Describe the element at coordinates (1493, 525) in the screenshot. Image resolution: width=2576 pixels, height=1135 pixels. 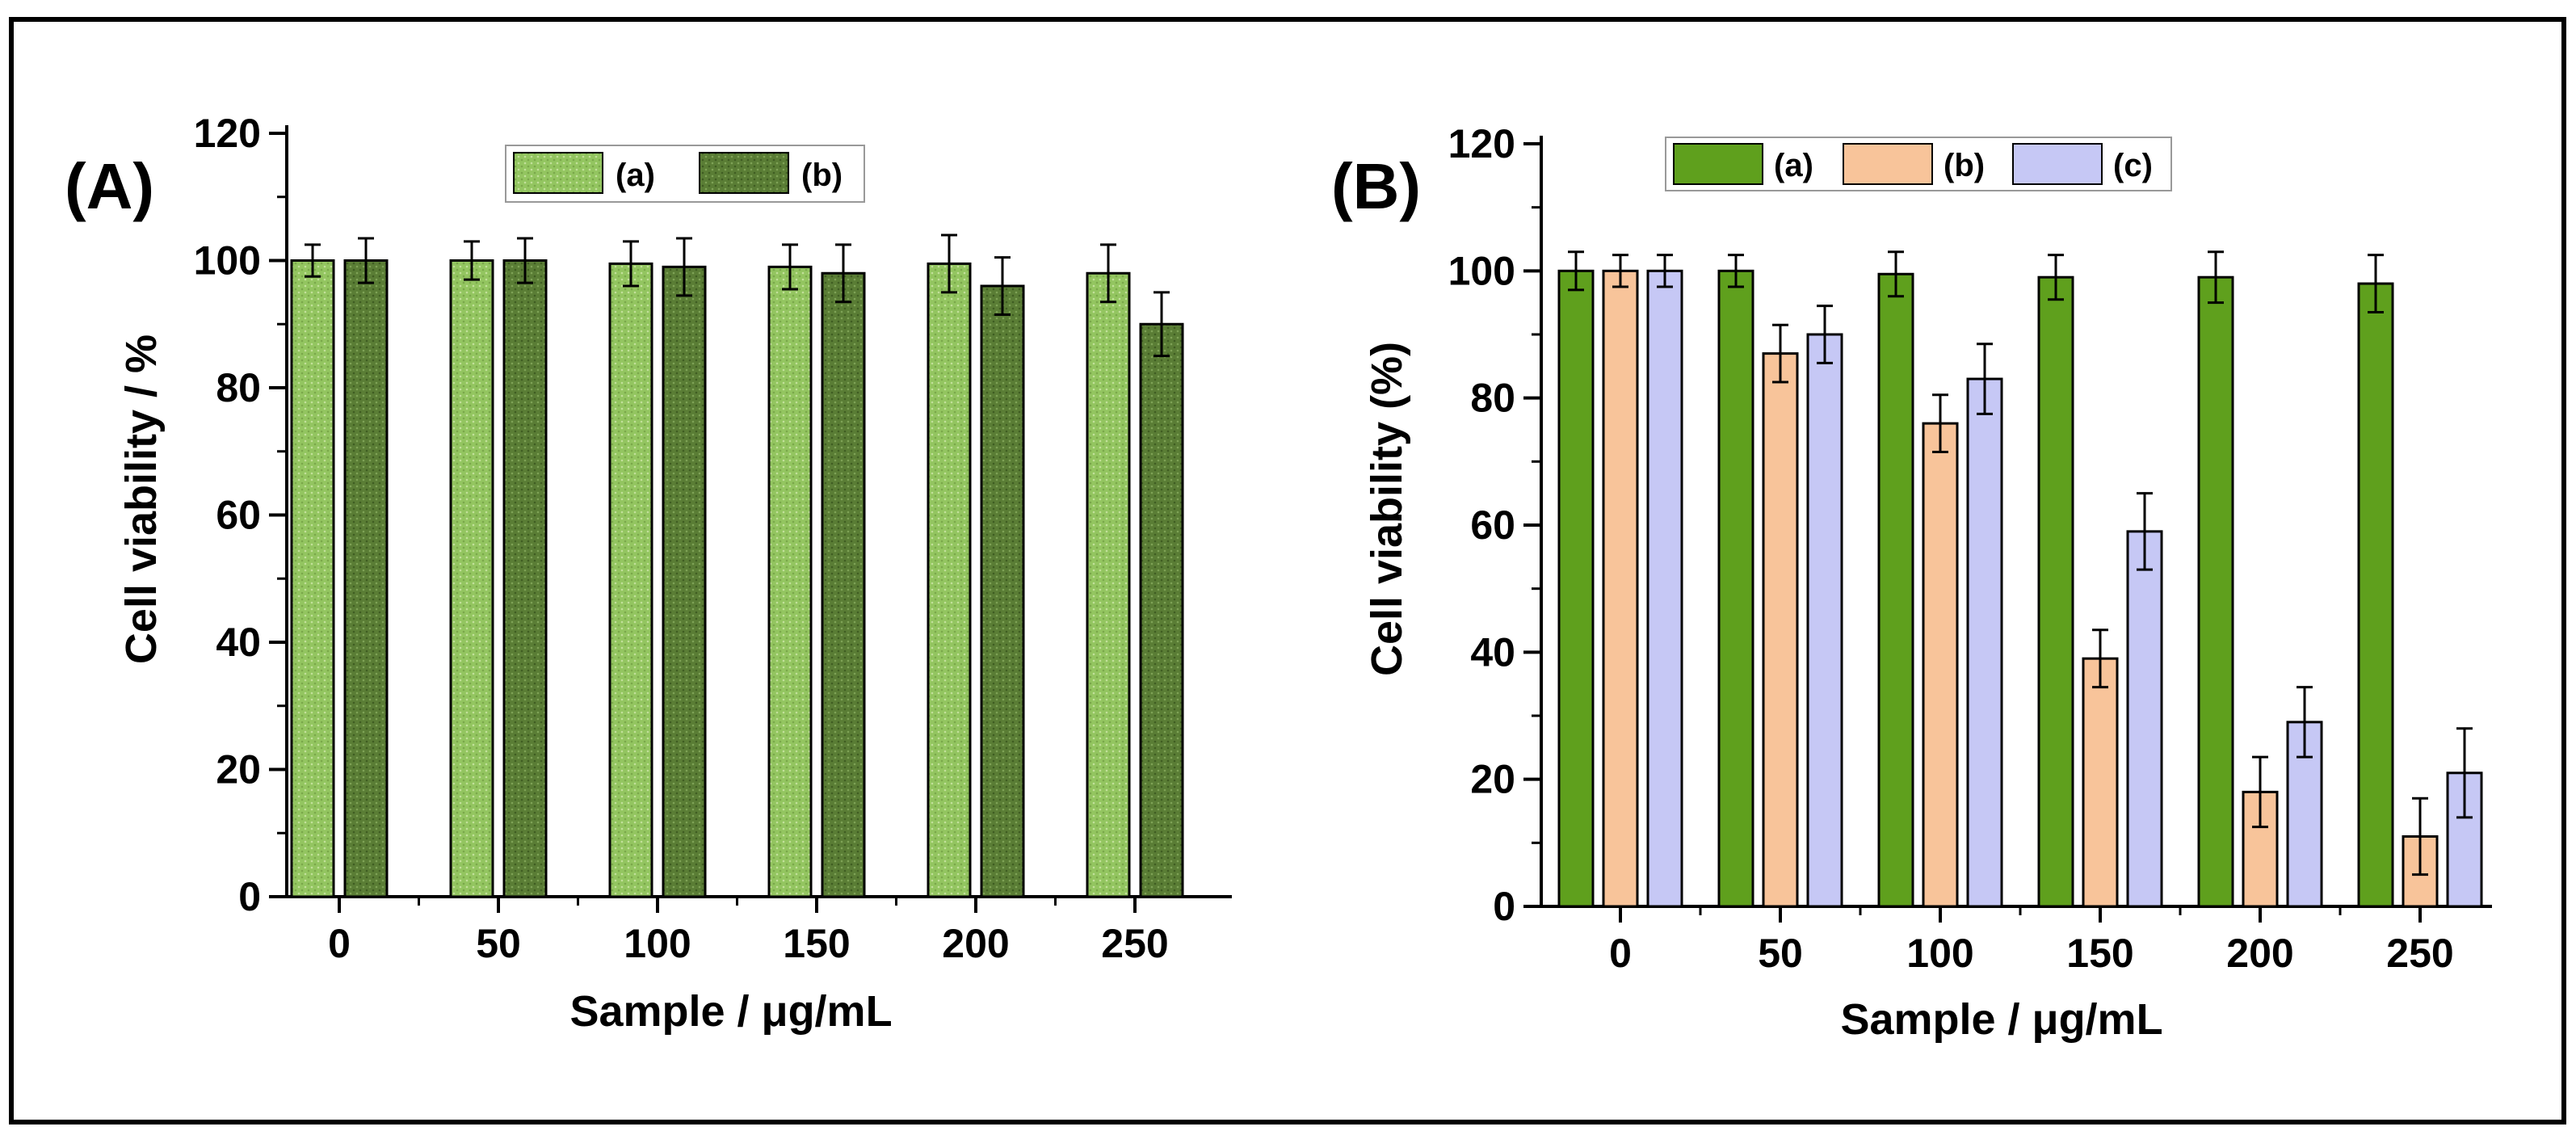
I see `panel-b-y-tick-label: 60` at that location.